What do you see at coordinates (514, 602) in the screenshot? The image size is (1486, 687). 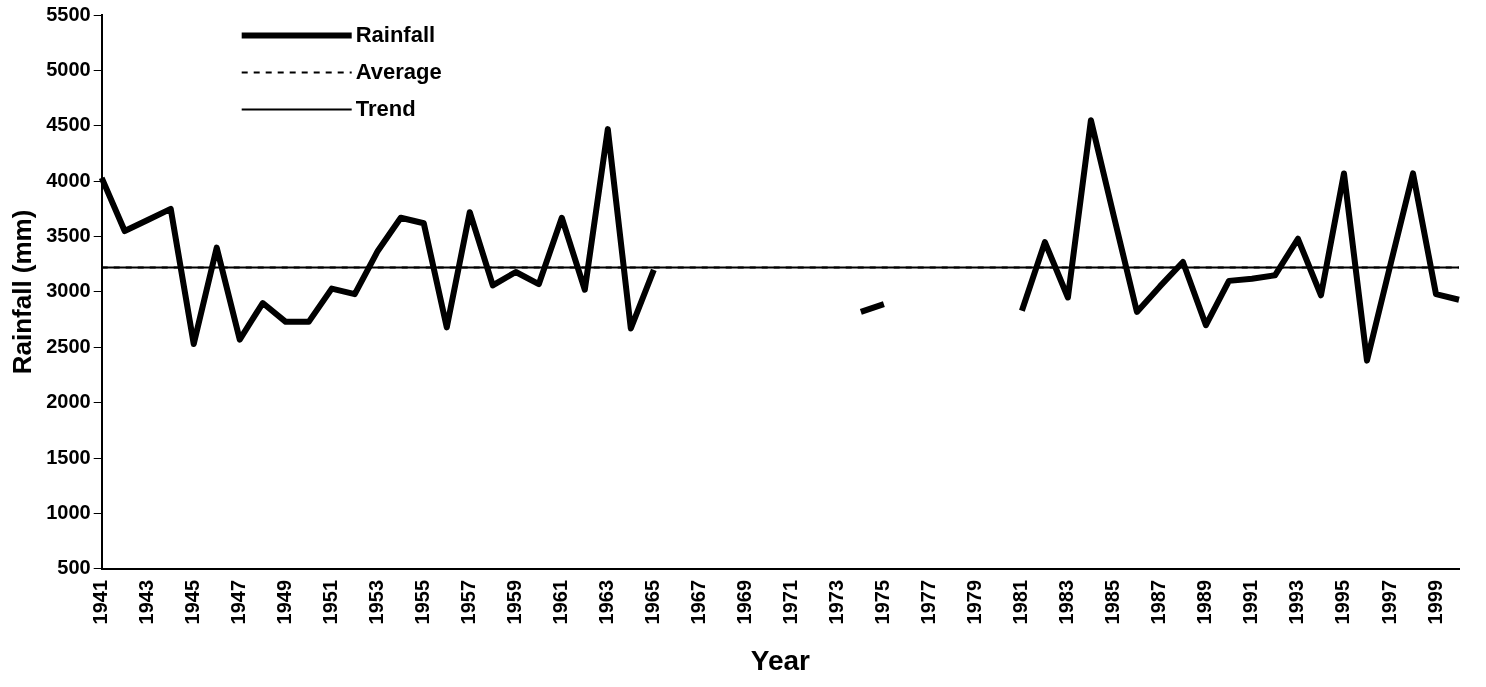 I see `x-tick-label: 1959` at bounding box center [514, 602].